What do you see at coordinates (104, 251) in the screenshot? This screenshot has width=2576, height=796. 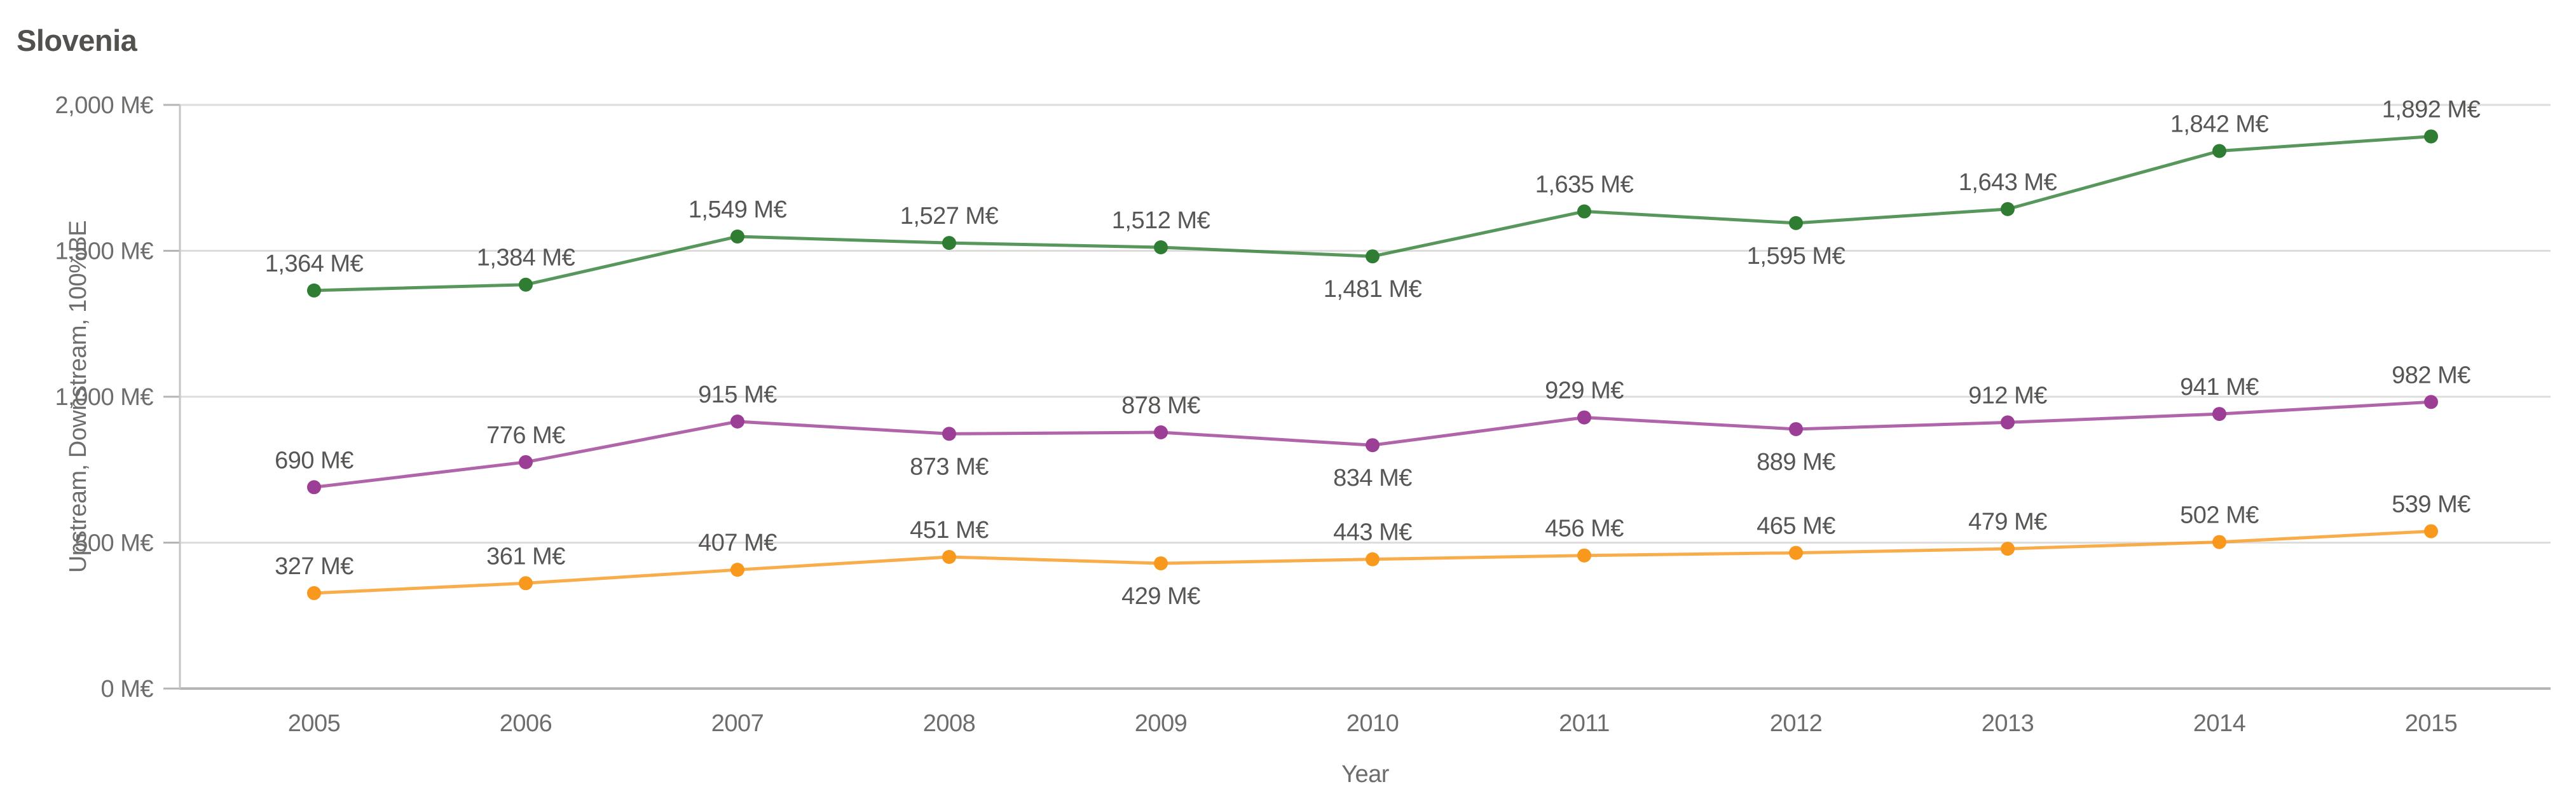 I see `y-tick-label: 1,500 M€` at bounding box center [104, 251].